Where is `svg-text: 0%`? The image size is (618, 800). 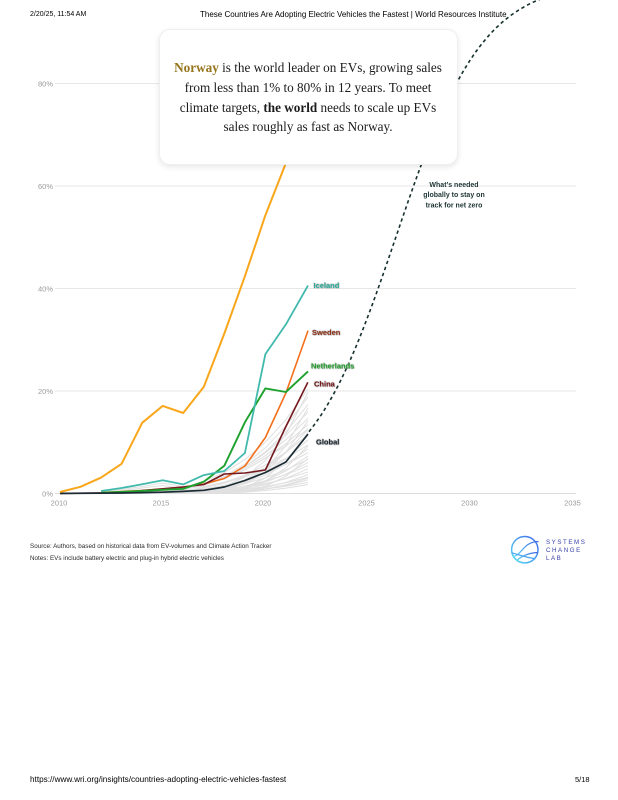
svg-text: 0% is located at coordinates (47, 493).